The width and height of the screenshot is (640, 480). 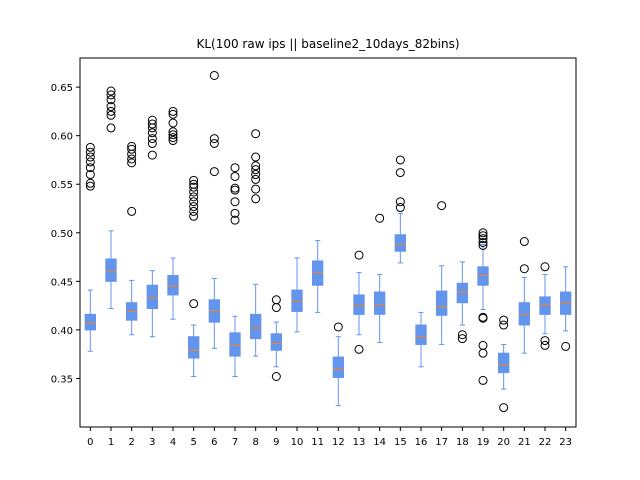 What do you see at coordinates (421, 442) in the screenshot?
I see `x-tick-label: 16` at bounding box center [421, 442].